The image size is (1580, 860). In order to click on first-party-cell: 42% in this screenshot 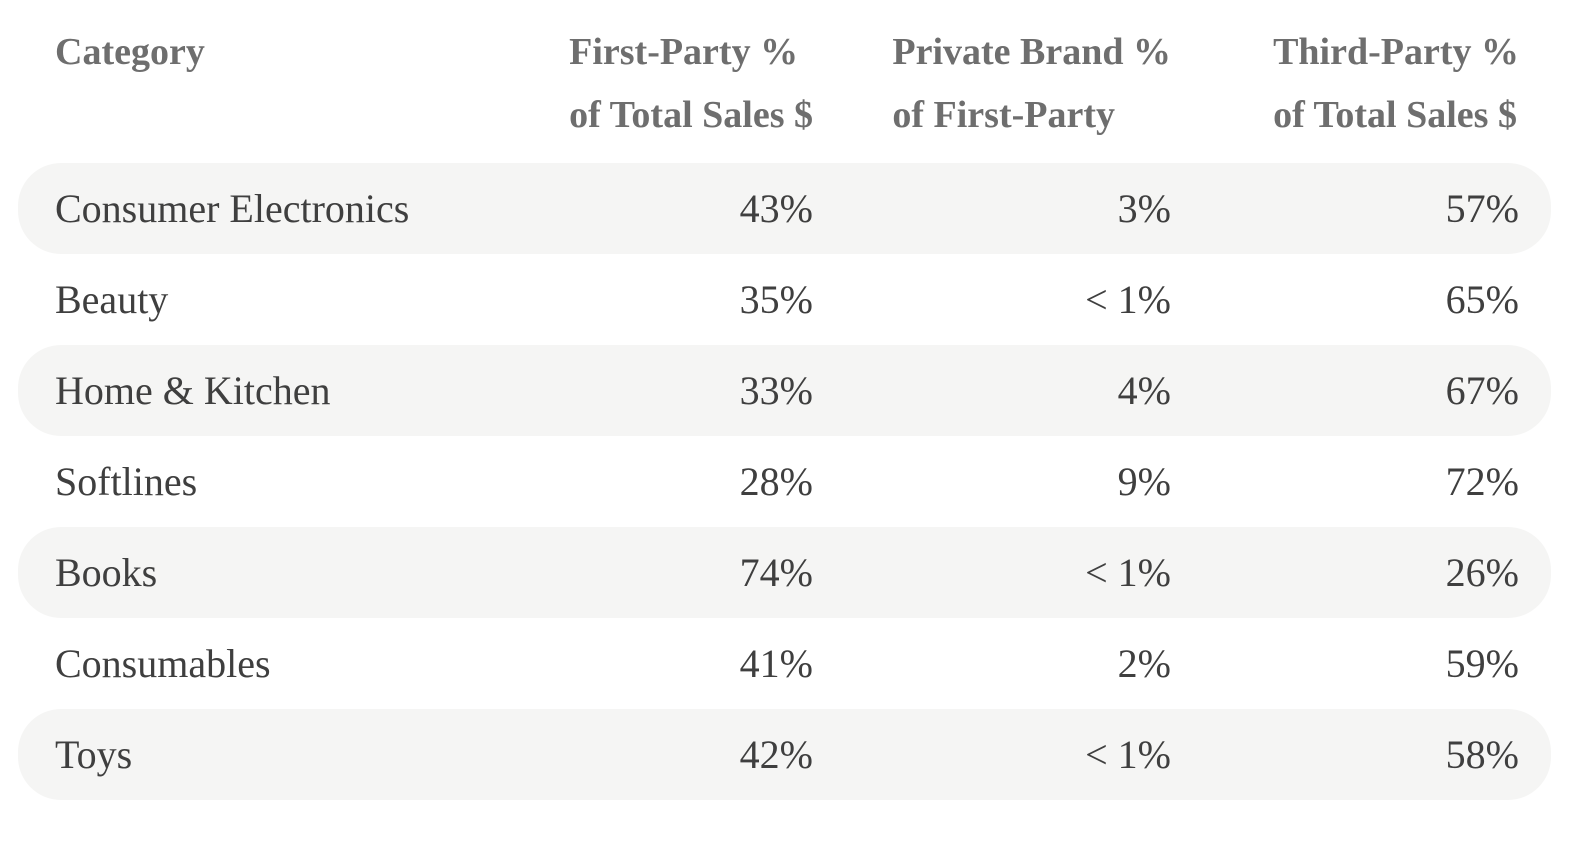, I will do `click(776, 754)`.